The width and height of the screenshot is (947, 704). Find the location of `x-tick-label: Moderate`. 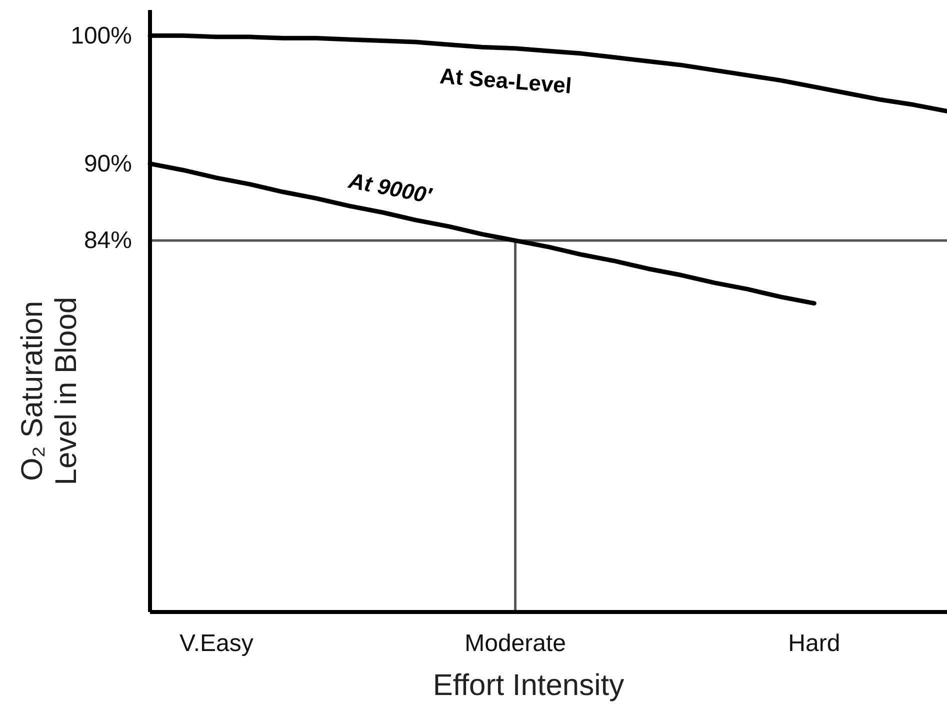

x-tick-label: Moderate is located at coordinates (515, 644).